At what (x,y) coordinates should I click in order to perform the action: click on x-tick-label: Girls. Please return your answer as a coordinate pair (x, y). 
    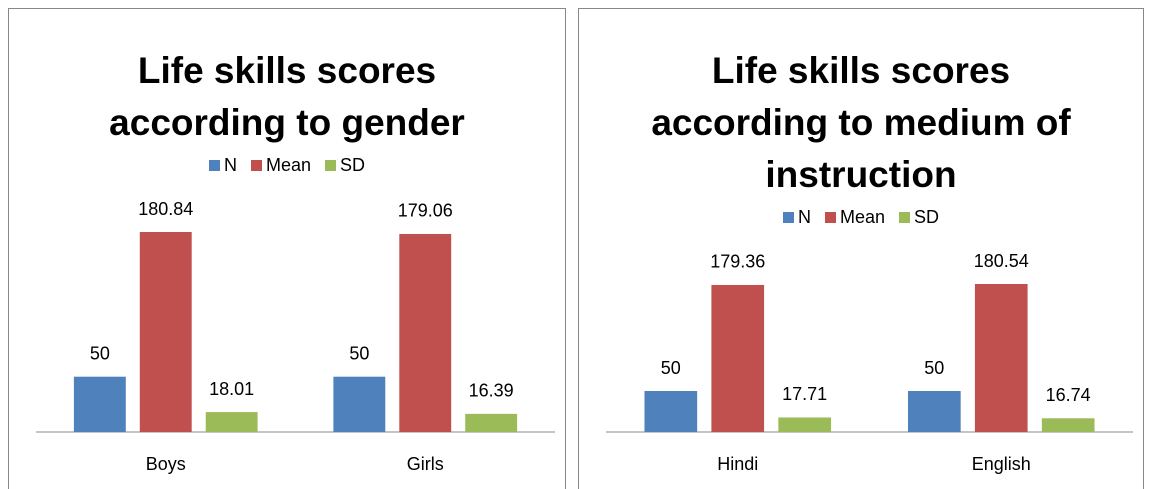
    Looking at the image, I should click on (425, 464).